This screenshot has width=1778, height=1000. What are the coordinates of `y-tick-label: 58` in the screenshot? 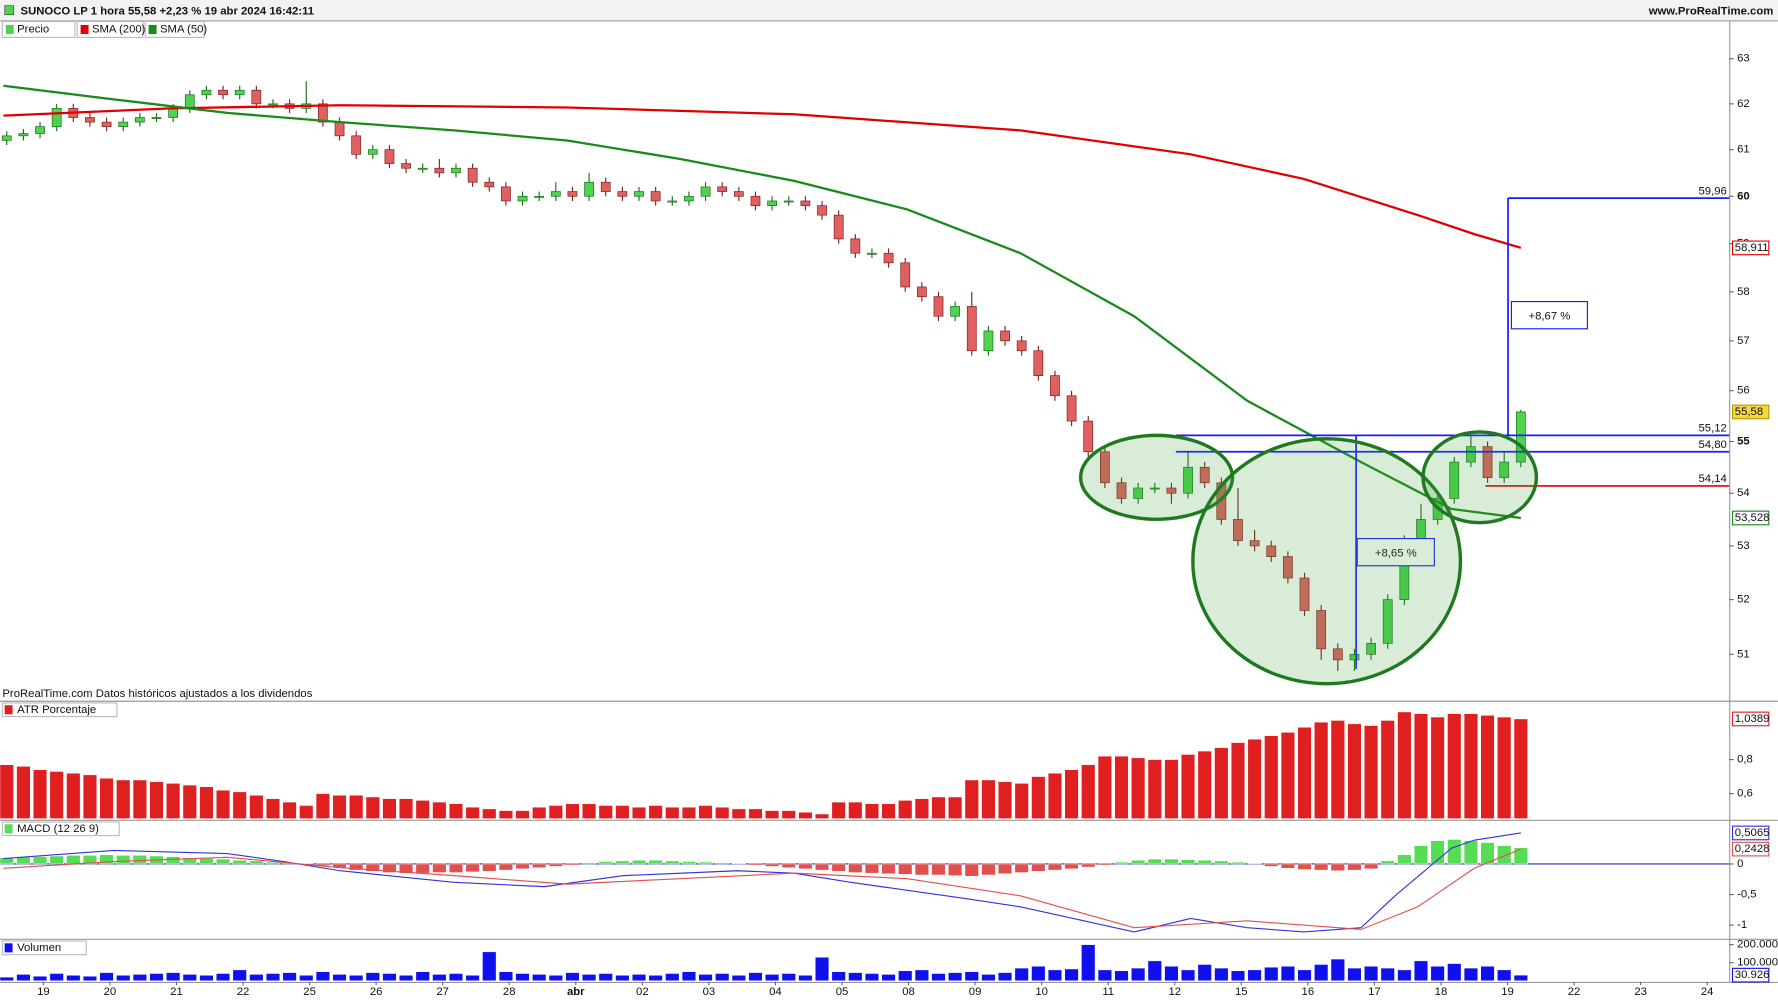 It's located at (1743, 292).